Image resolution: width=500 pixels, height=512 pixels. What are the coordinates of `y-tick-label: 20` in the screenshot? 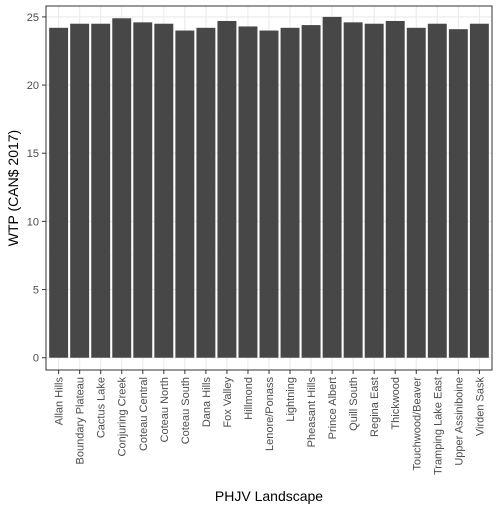 It's located at (33, 86).